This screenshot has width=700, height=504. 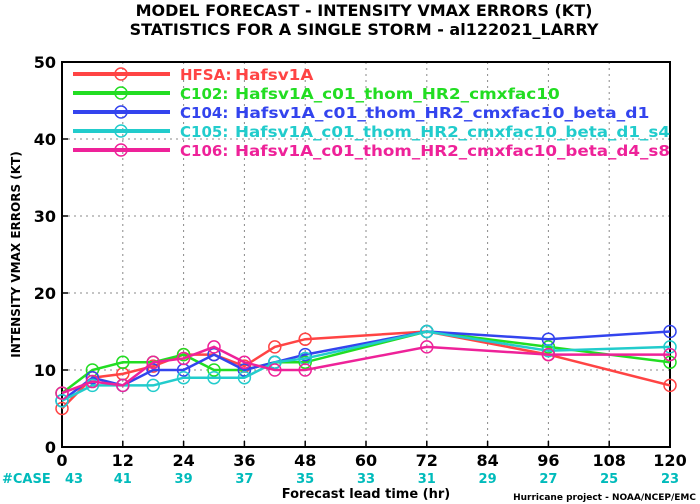 I want to click on x-tick-label: 24, so click(x=183, y=460).